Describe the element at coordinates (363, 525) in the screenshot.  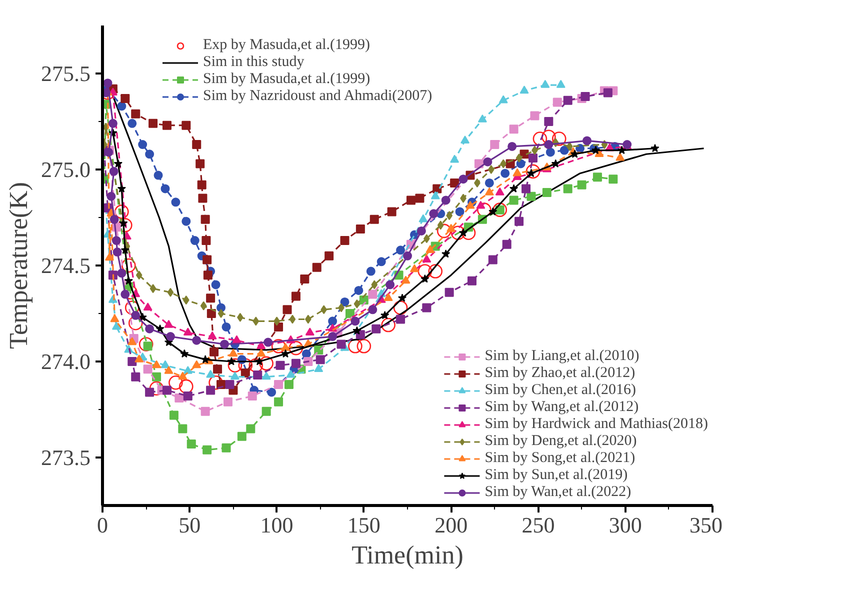
I see `x-tick-label: 150` at that location.